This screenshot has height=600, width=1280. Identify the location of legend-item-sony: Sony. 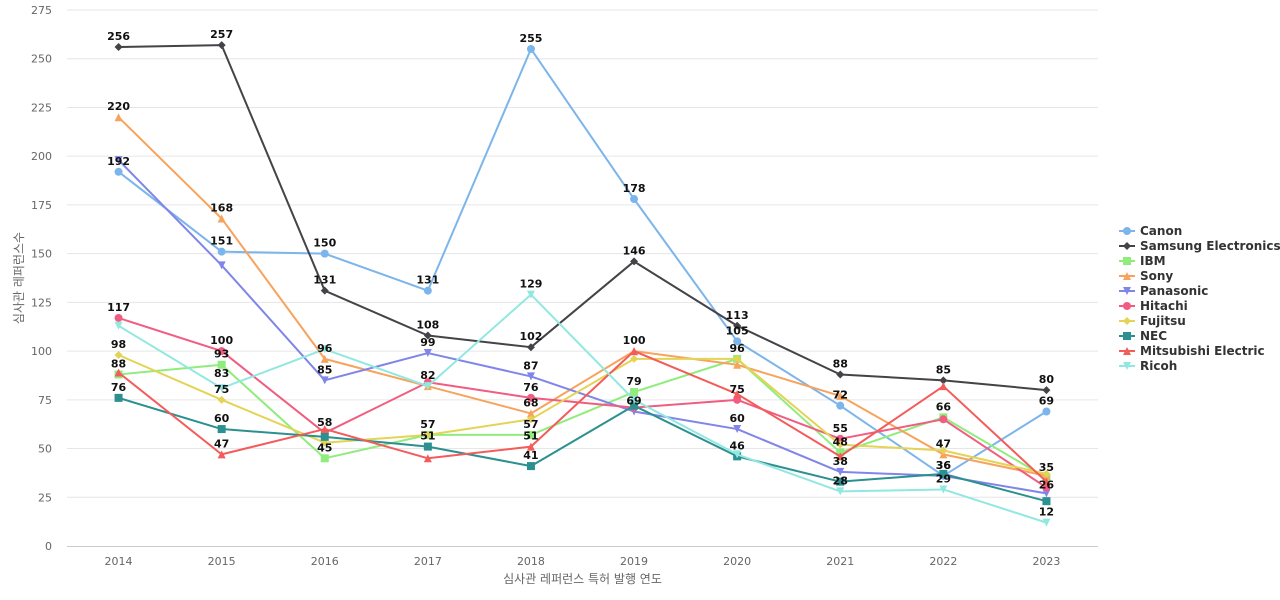
(1146, 276).